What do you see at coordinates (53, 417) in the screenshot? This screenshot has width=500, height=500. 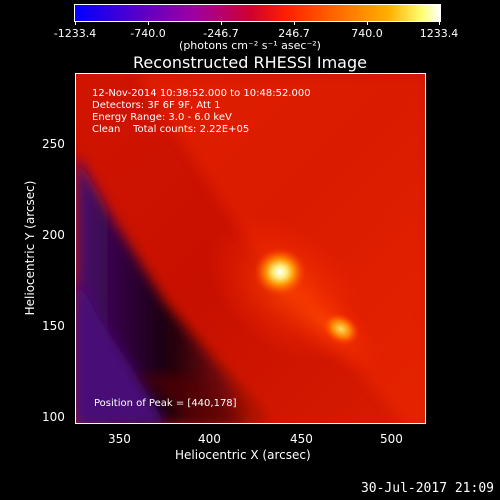 I see `y-tick-label: 100` at bounding box center [53, 417].